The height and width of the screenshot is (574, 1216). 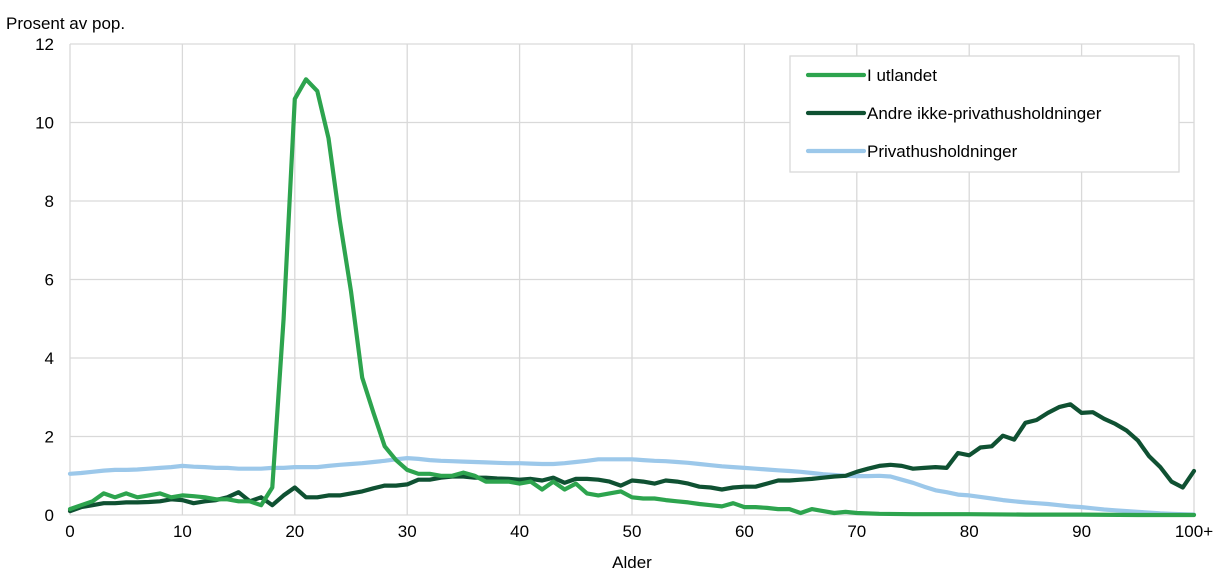 What do you see at coordinates (49, 201) in the screenshot?
I see `y-tick-label: 8` at bounding box center [49, 201].